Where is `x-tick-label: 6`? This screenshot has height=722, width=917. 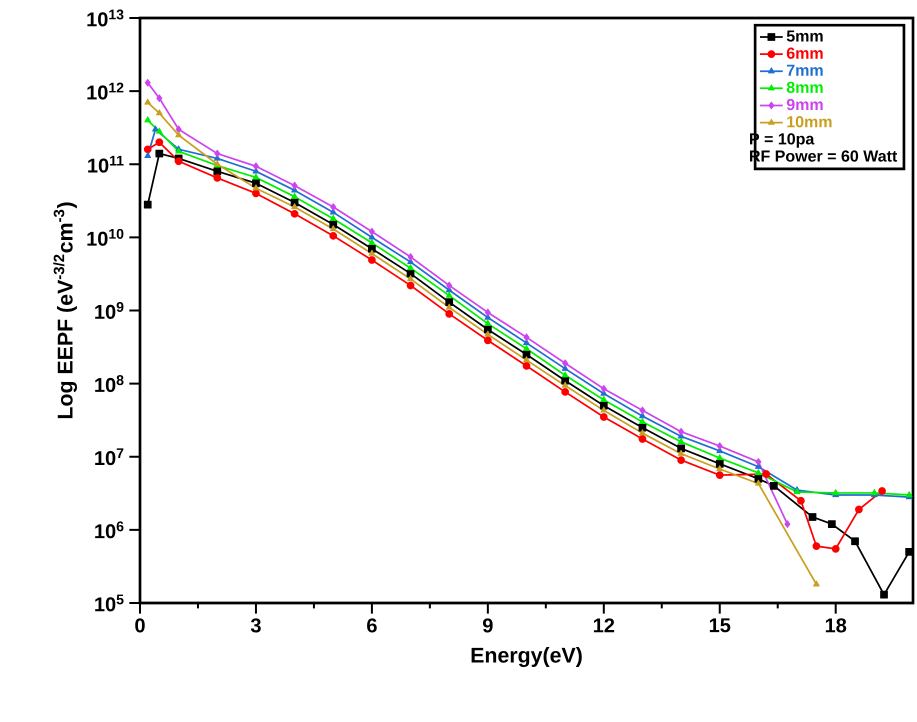
x-tick-label: 6 is located at coordinates (372, 625).